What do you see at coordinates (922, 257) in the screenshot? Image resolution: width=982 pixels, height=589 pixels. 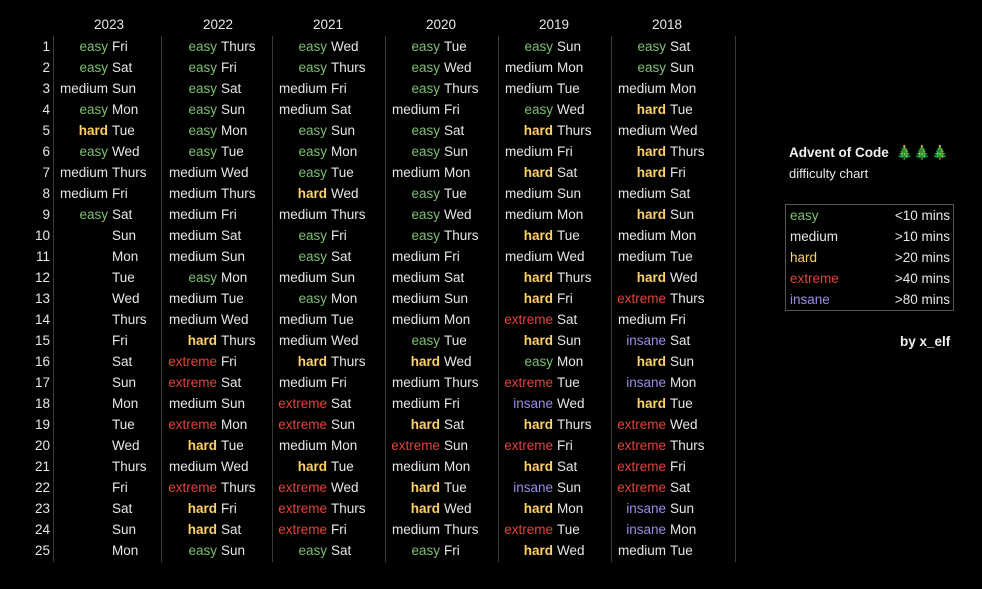 I see `legend-value: >20 mins` at bounding box center [922, 257].